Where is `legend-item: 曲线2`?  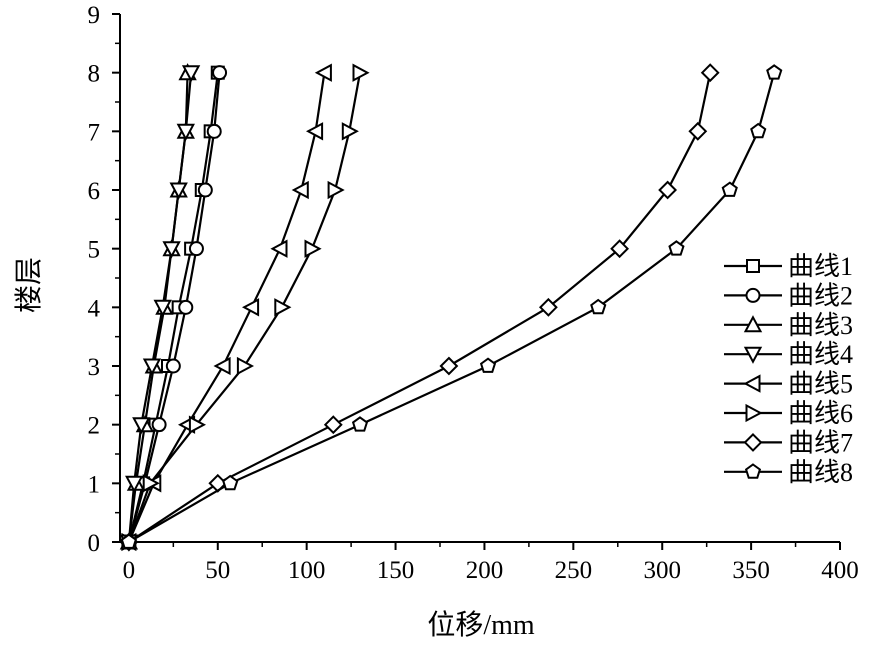
legend-item: 曲线2 is located at coordinates (788, 295).